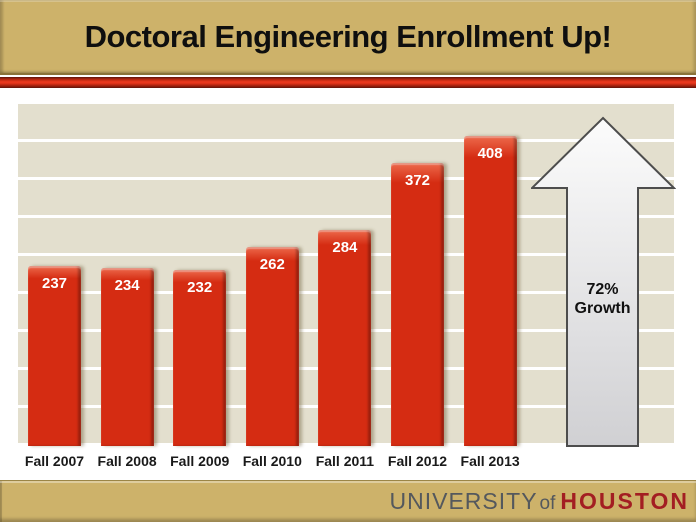  What do you see at coordinates (200, 287) in the screenshot?
I see `bar-value-label: 232` at bounding box center [200, 287].